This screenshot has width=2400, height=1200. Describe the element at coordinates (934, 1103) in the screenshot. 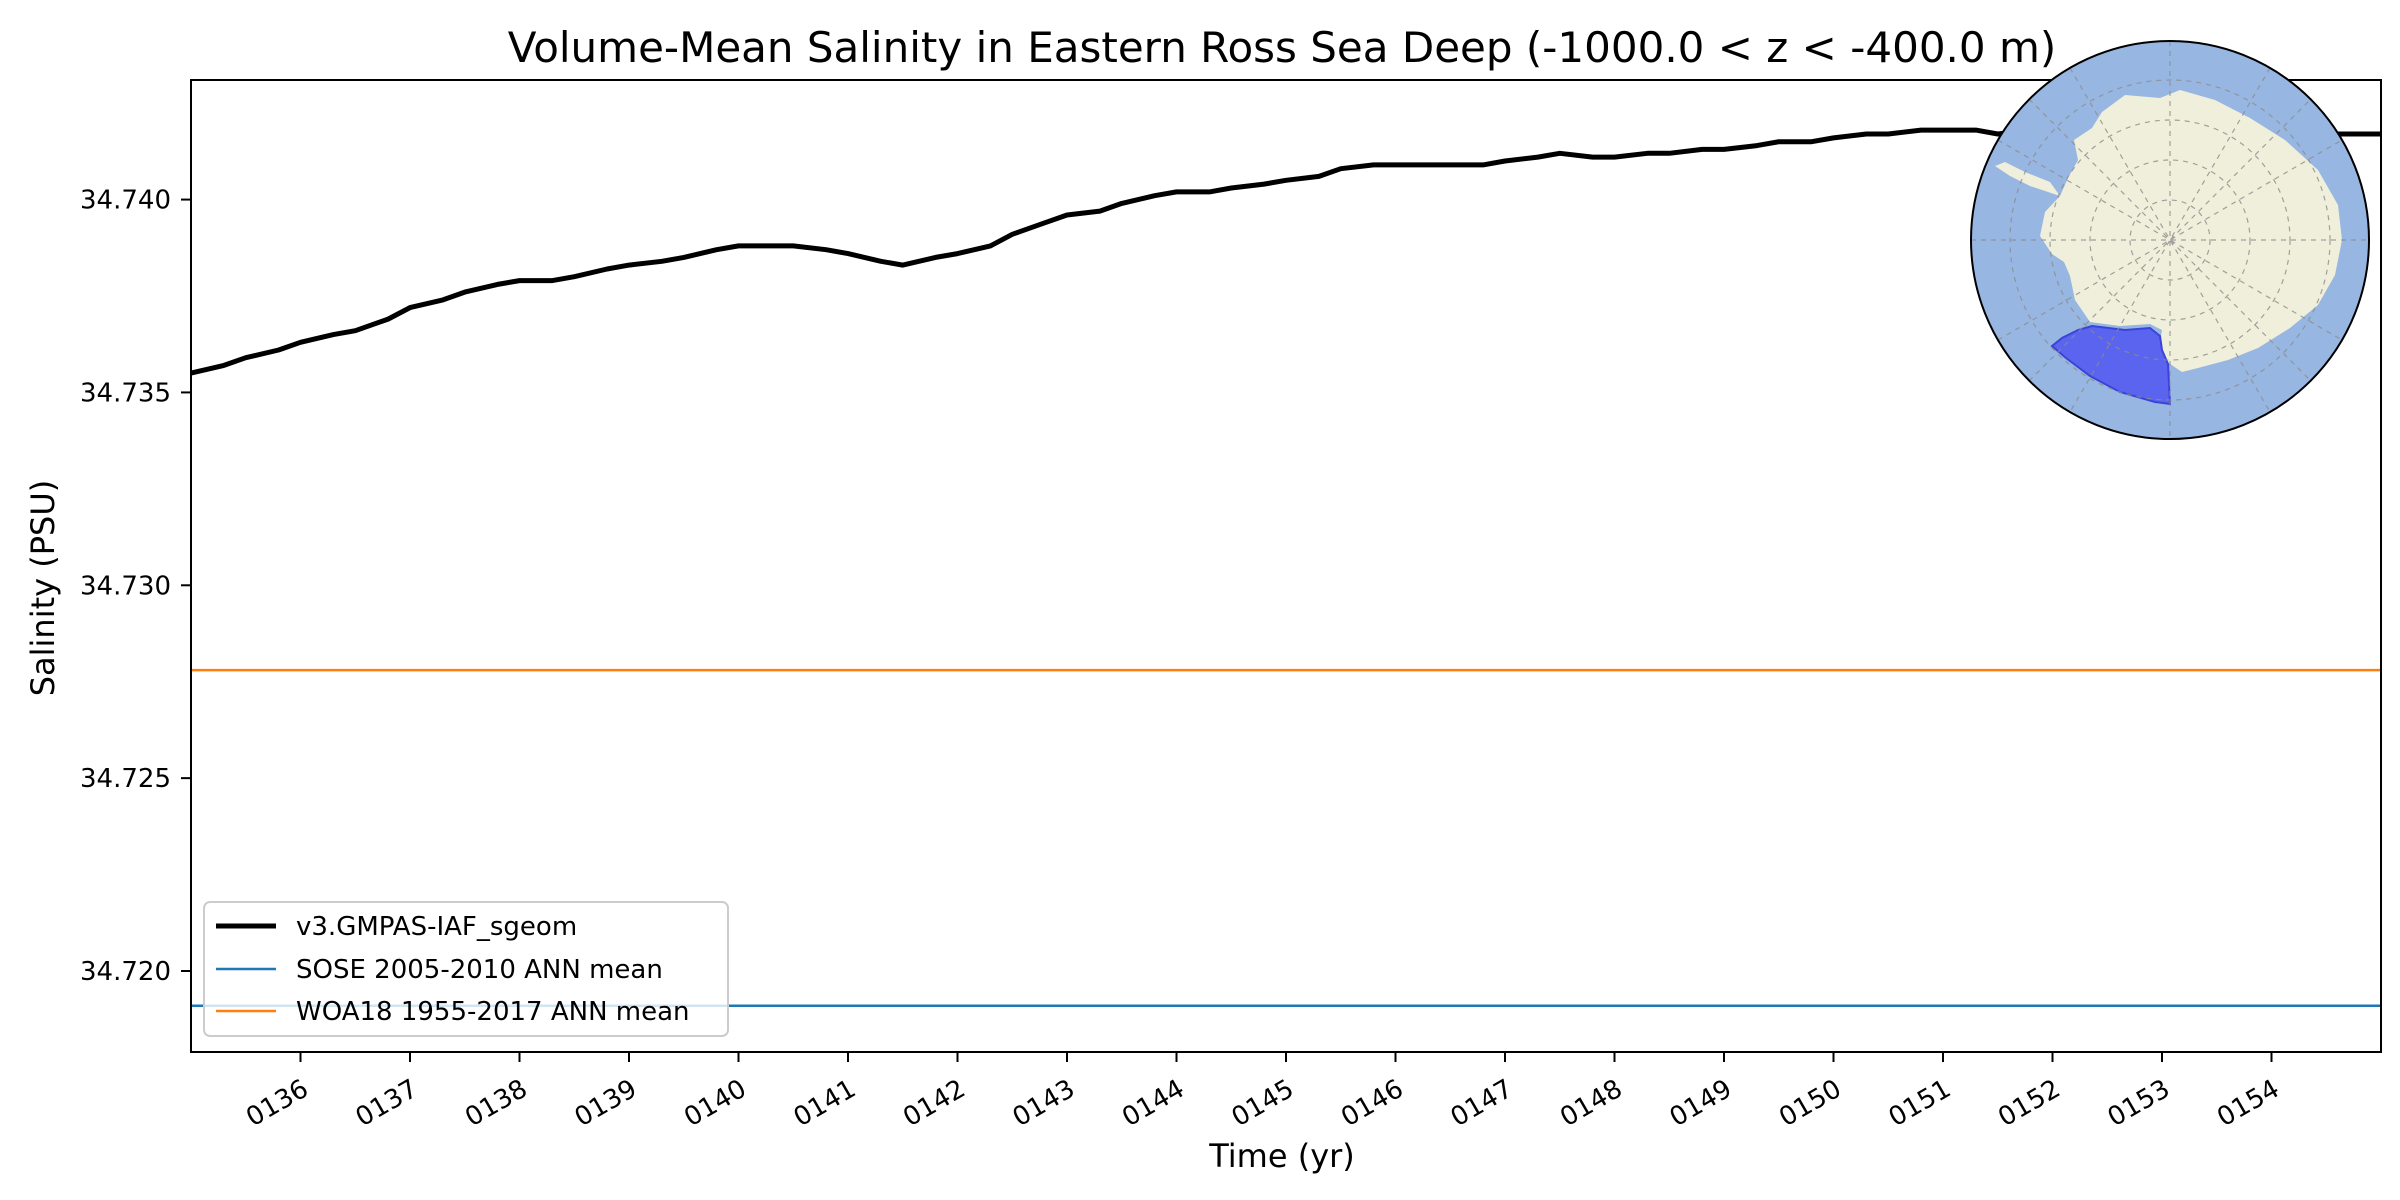

I see `x-tick-label: 0142` at that location.